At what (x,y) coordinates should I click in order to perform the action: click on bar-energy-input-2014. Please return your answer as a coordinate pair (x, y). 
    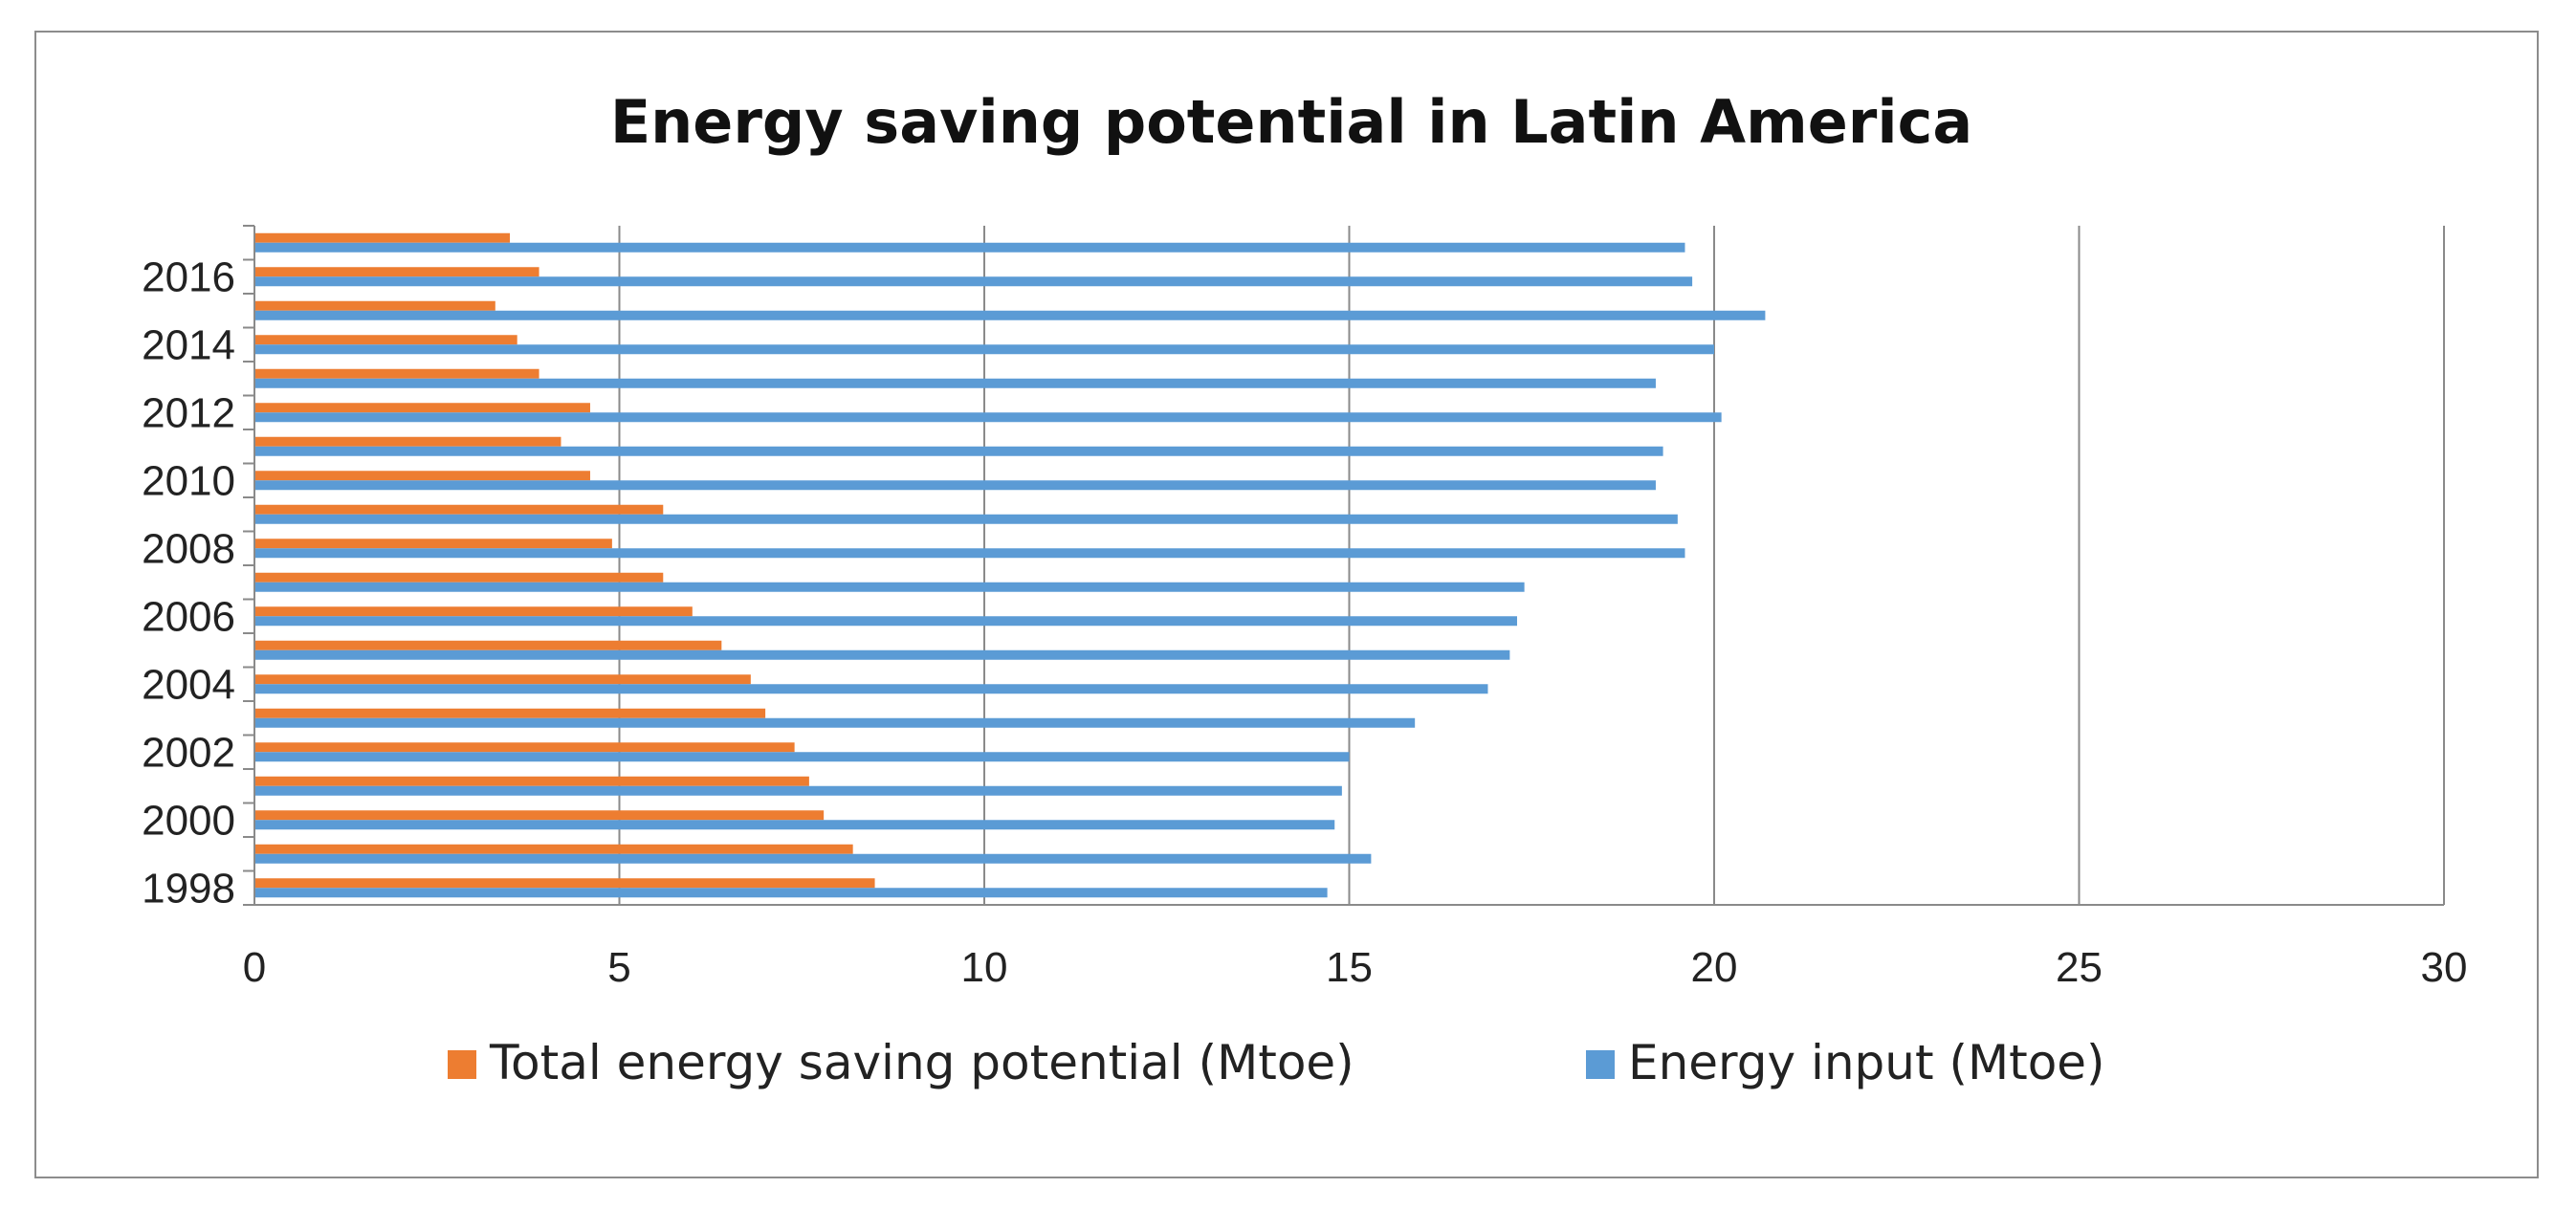
    Looking at the image, I should click on (984, 349).